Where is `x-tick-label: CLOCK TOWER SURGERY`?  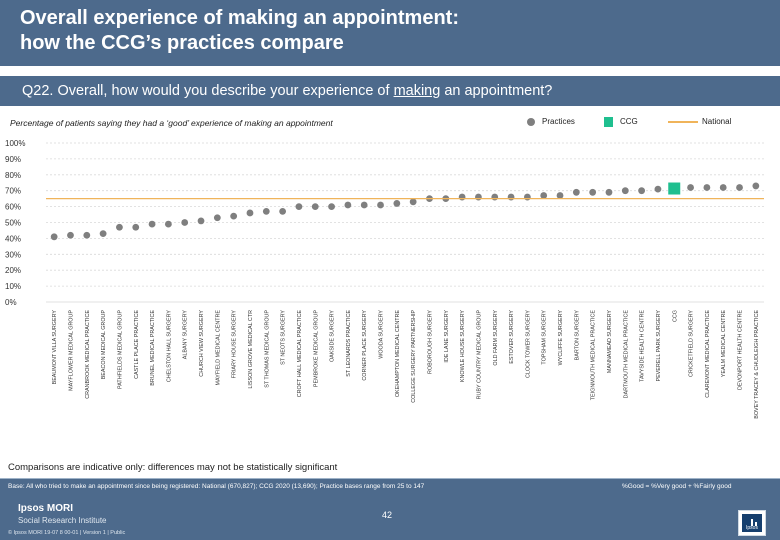 x-tick-label: CLOCK TOWER SURGERY is located at coordinates (528, 344).